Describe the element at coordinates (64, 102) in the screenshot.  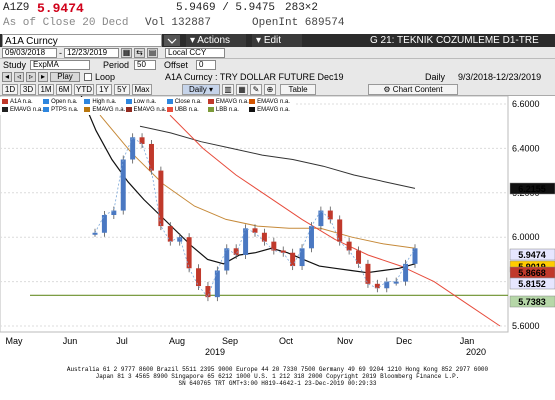
I see `legend-label: Open n.a.` at that location.